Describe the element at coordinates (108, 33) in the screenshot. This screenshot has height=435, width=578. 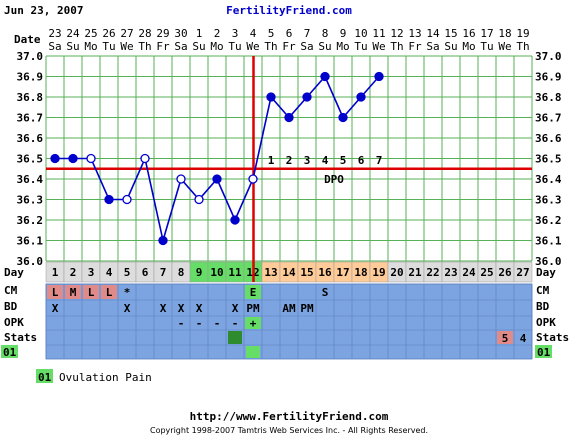
I see `date-label: 26` at that location.